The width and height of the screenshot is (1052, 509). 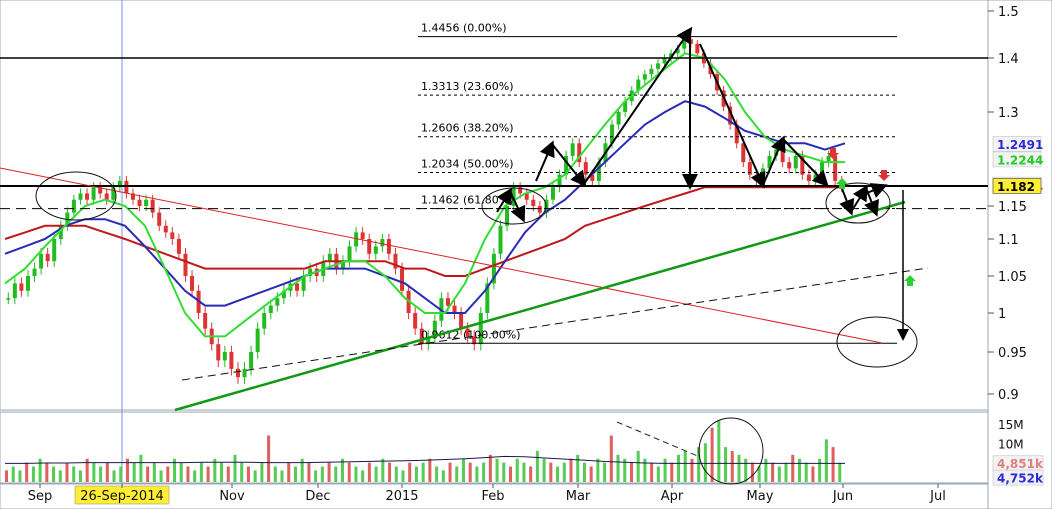 I want to click on price-tick-label: 1.15, so click(x=1012, y=207).